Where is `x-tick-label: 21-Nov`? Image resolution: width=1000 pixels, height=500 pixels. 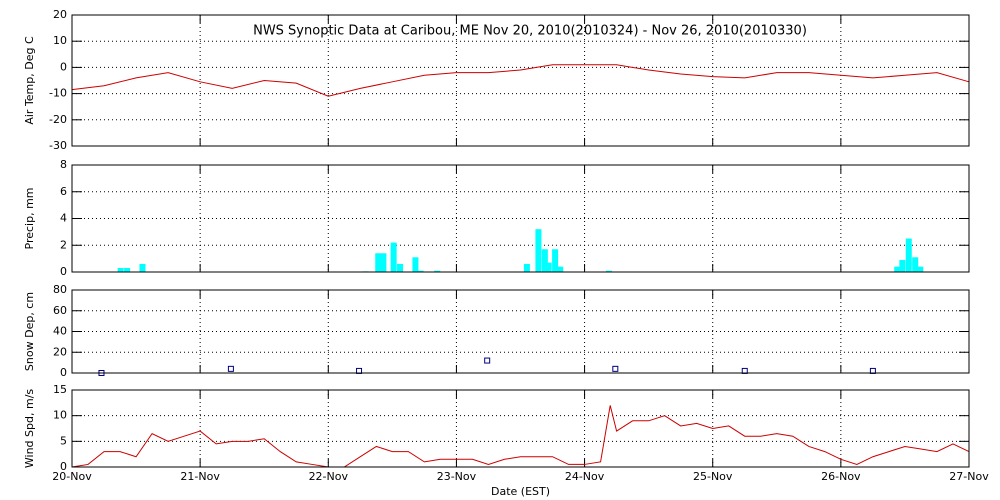 x-tick-label: 21-Nov is located at coordinates (200, 476).